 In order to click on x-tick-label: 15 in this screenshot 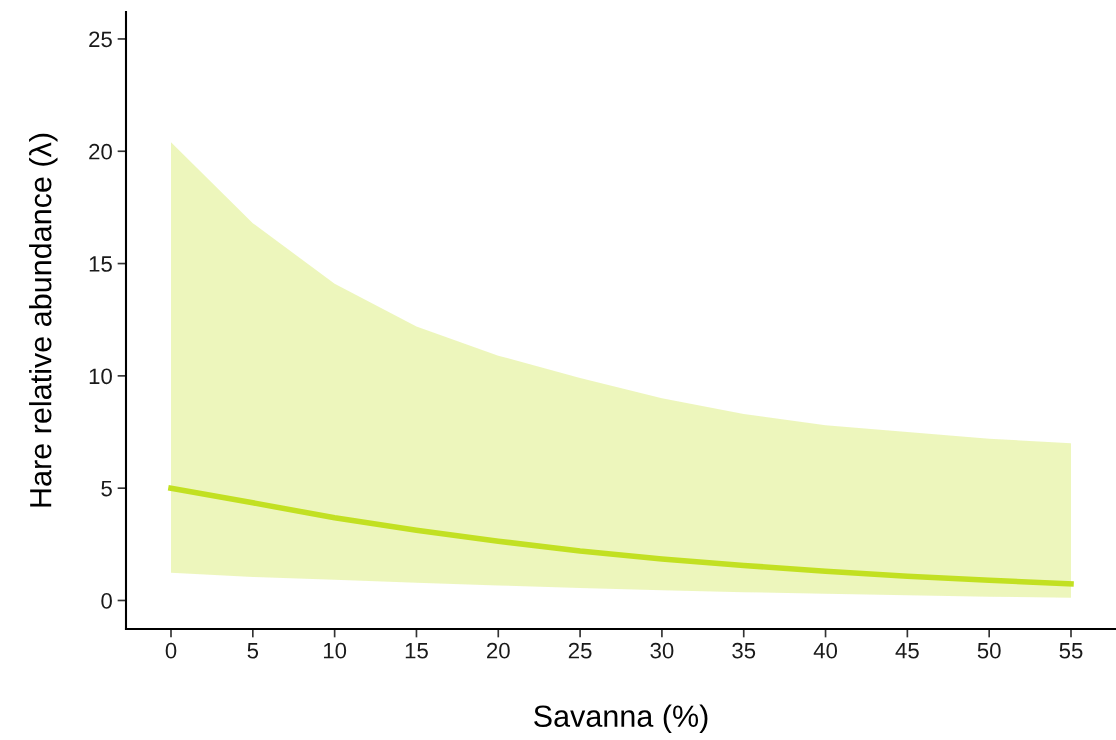, I will do `click(416, 651)`.